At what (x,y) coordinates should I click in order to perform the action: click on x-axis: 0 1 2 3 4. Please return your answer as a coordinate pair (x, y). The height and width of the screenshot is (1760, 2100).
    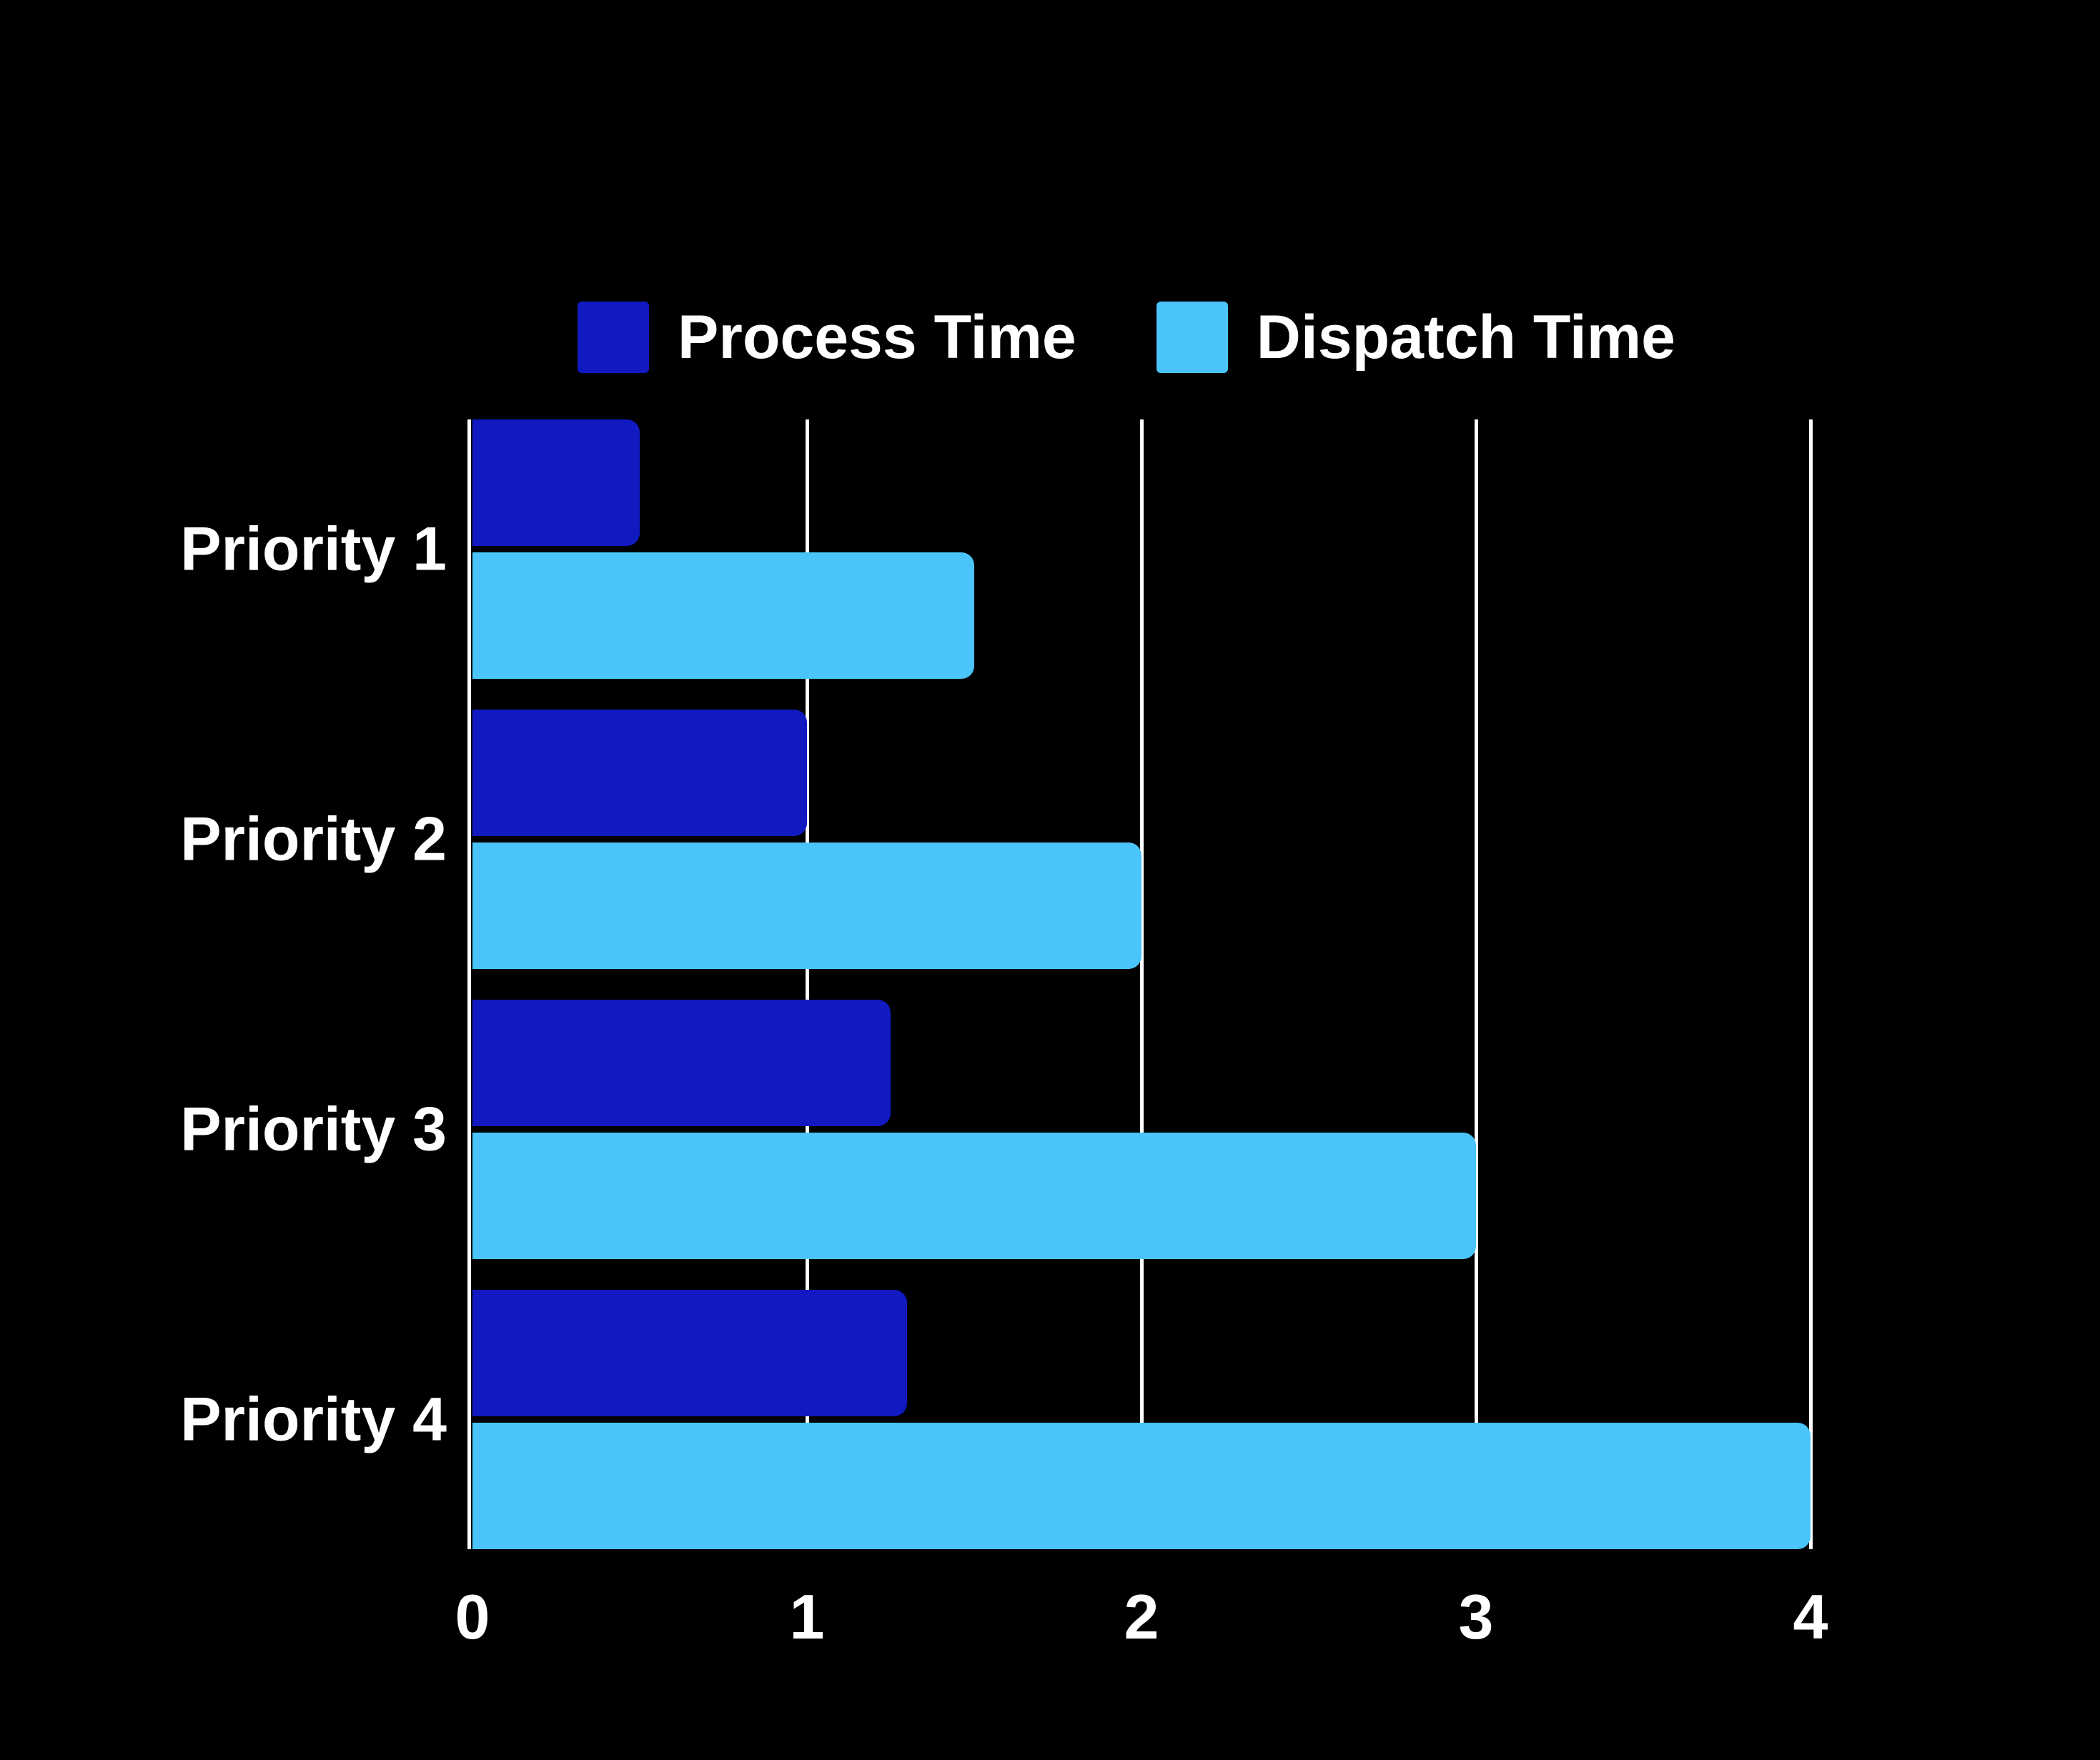
    Looking at the image, I should click on (1141, 1617).